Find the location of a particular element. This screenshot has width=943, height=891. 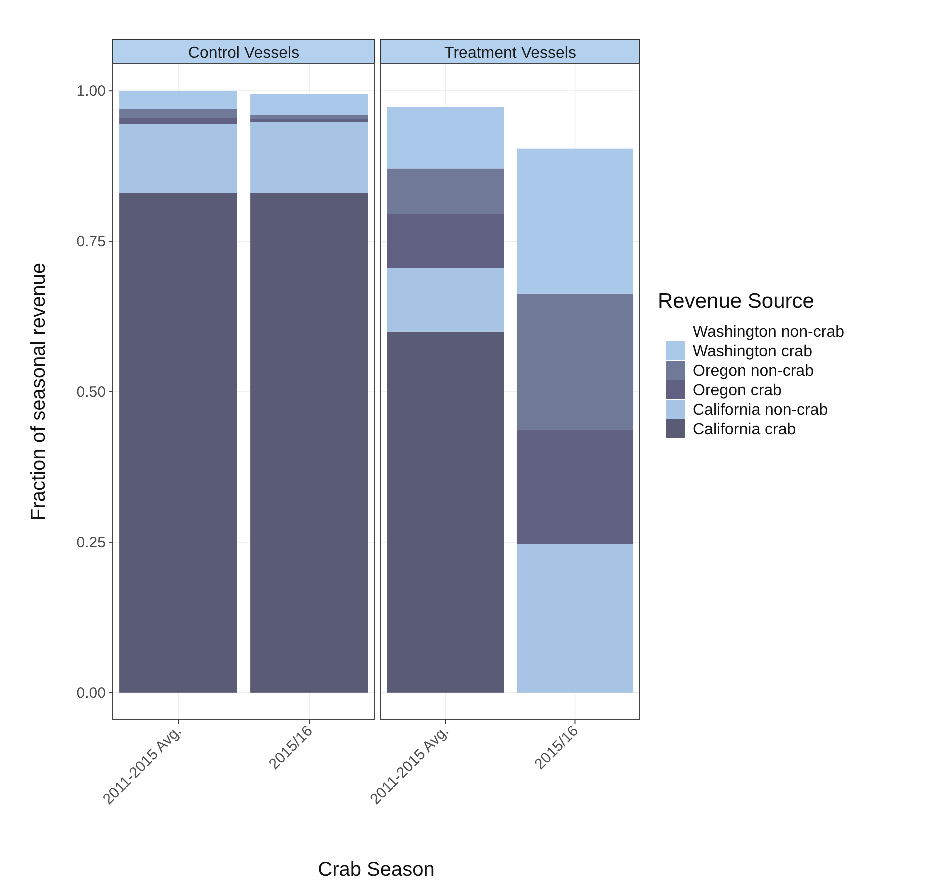

legend-title: Revenue Source is located at coordinates (736, 301).